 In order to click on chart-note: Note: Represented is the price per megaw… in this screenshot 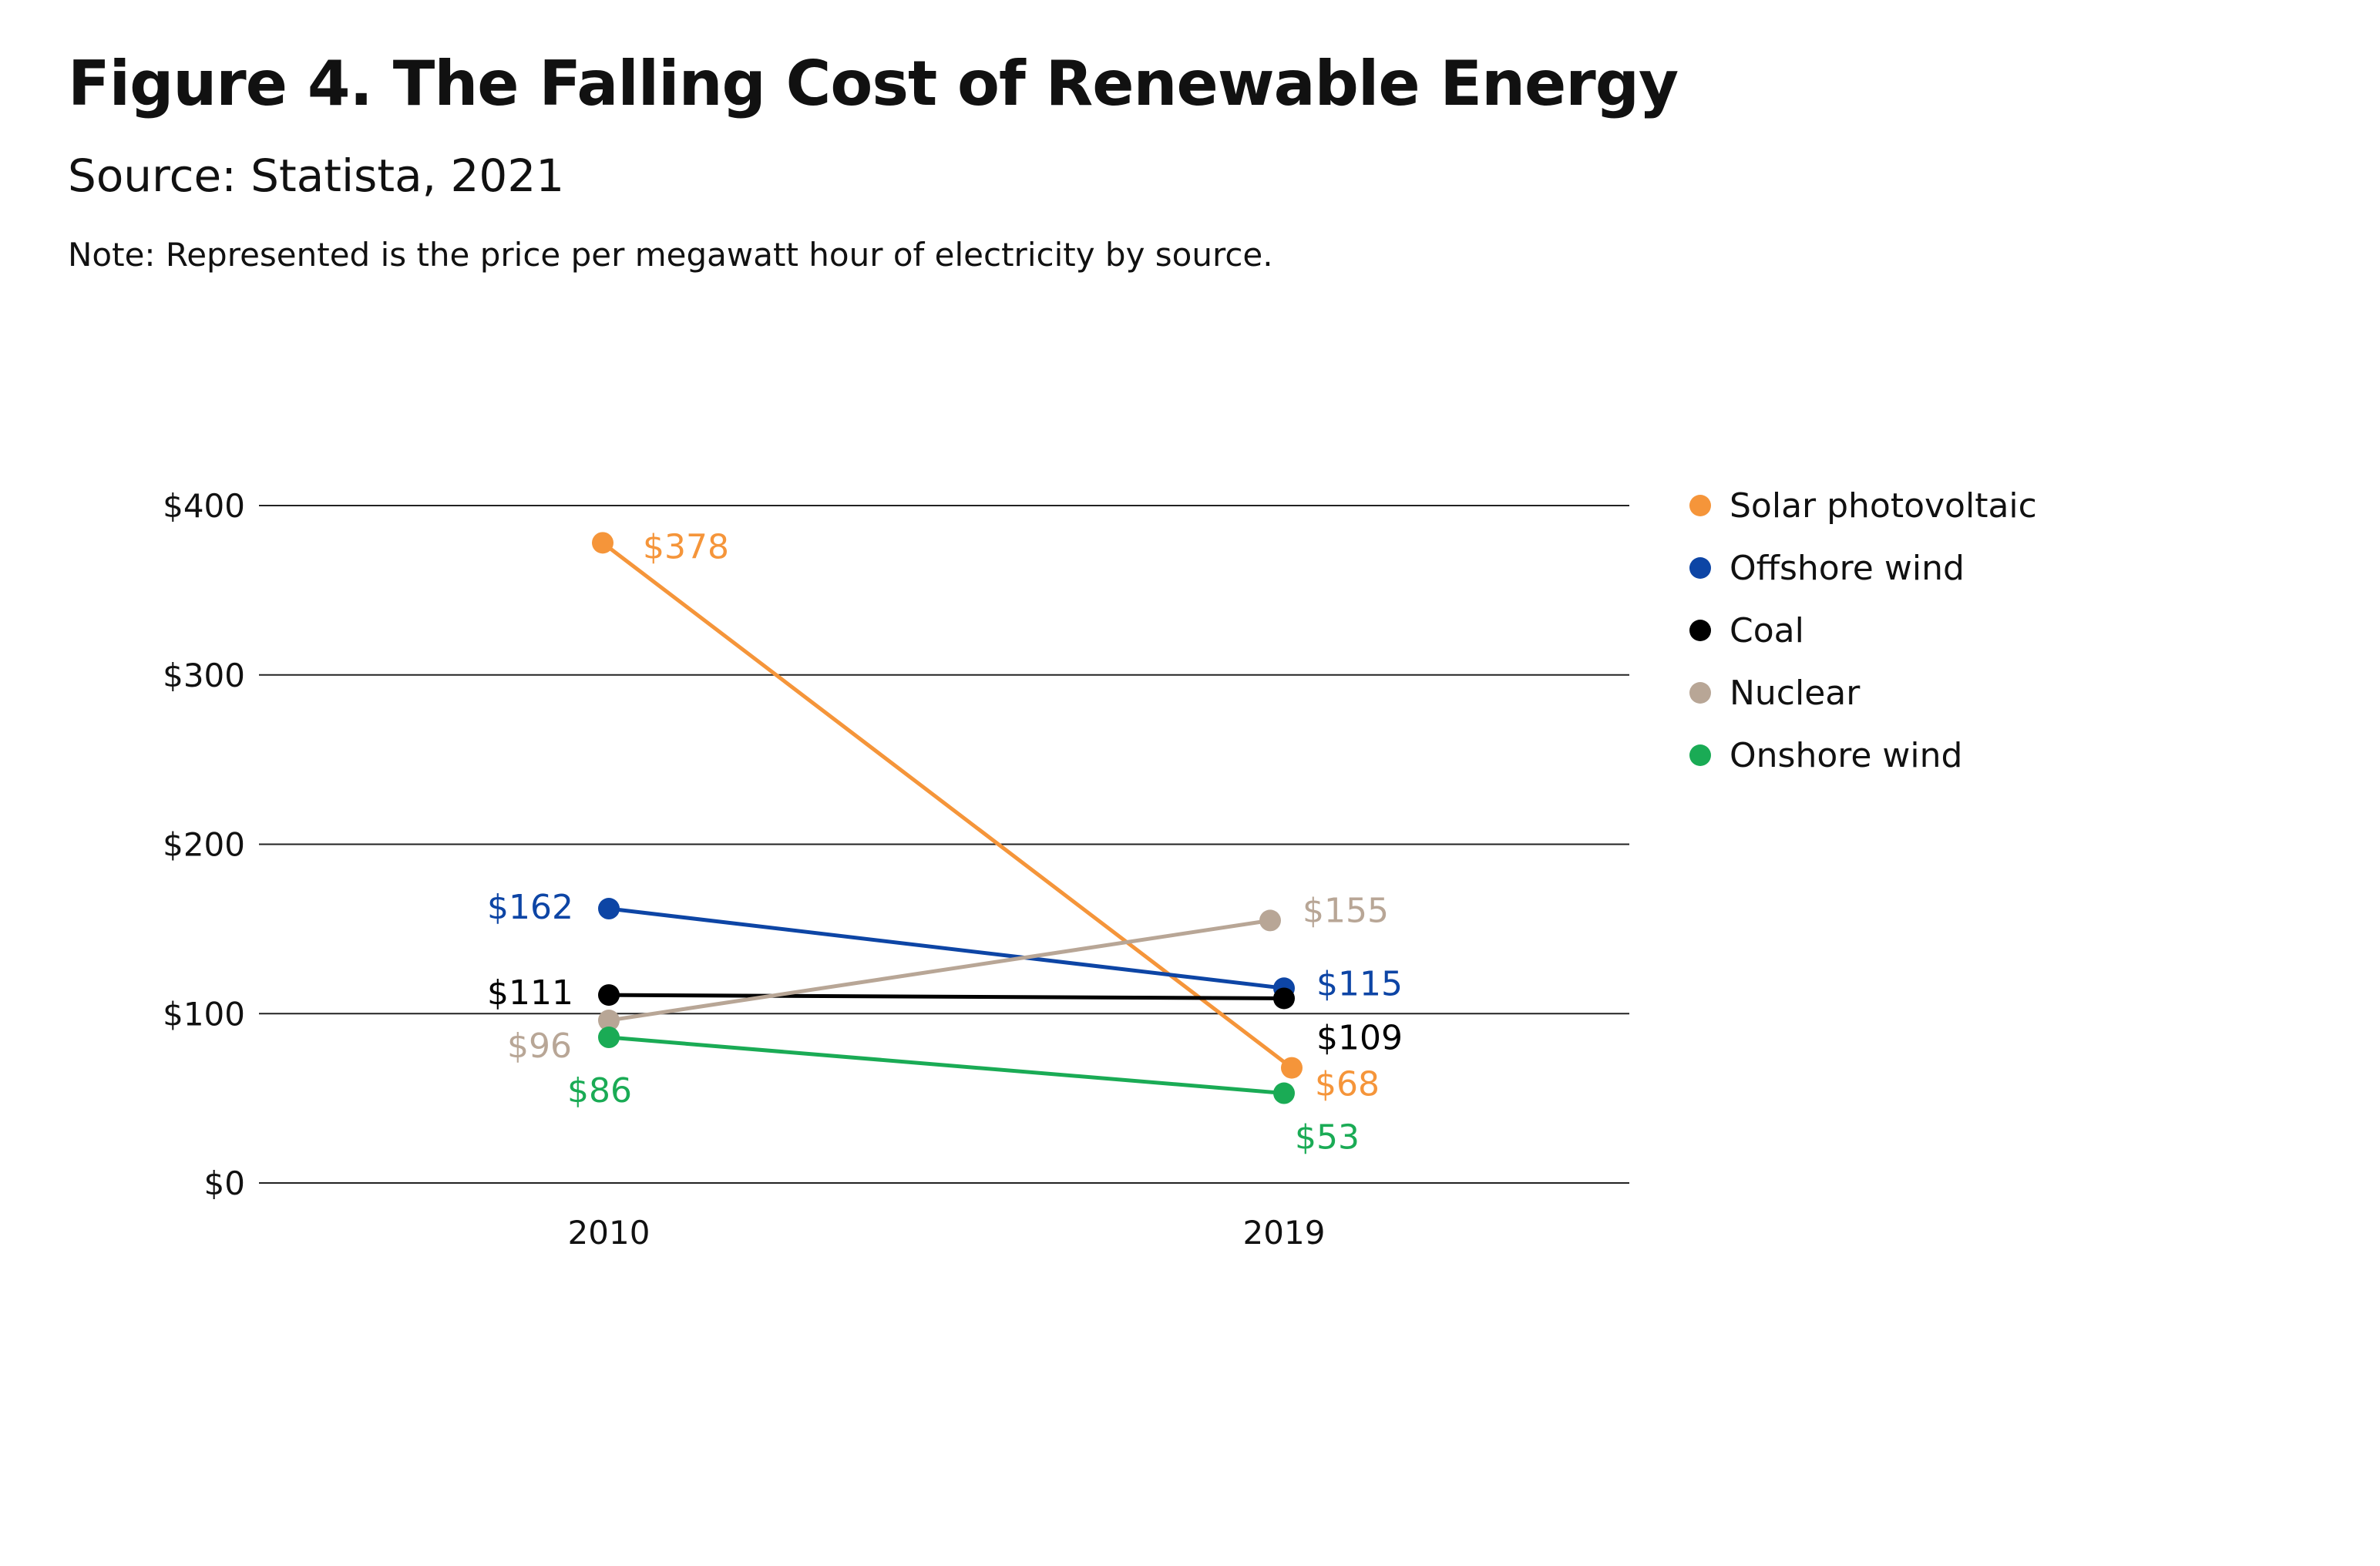, I will do `click(670, 255)`.